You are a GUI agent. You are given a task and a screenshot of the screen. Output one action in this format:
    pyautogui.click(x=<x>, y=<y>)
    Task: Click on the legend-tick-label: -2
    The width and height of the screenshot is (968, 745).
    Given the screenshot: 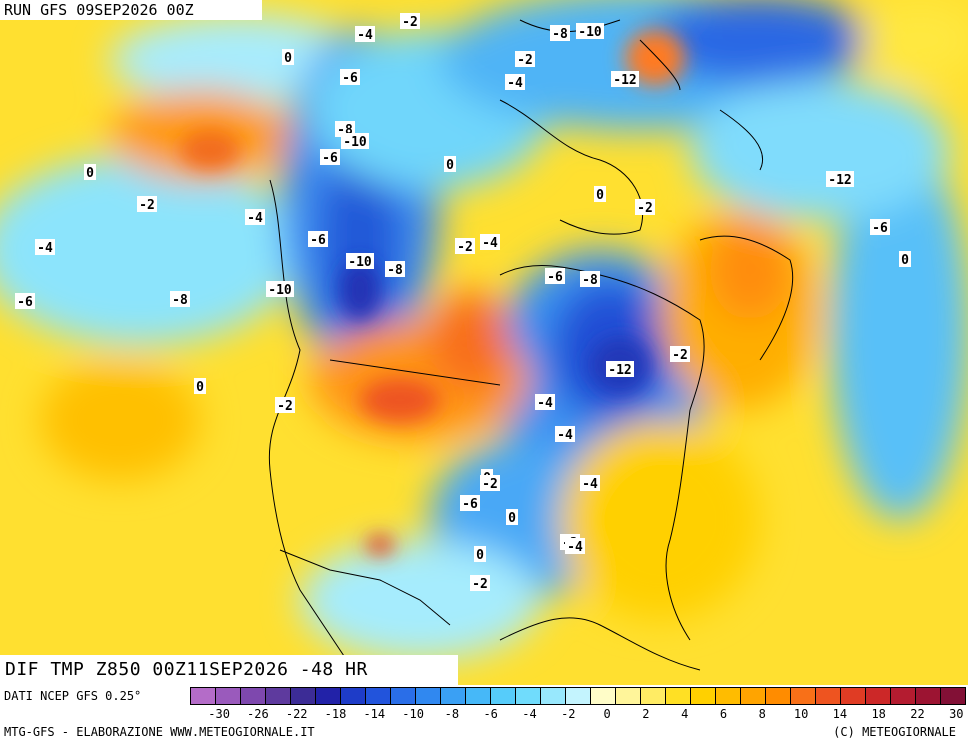 What is the action you would take?
    pyautogui.click(x=568, y=714)
    